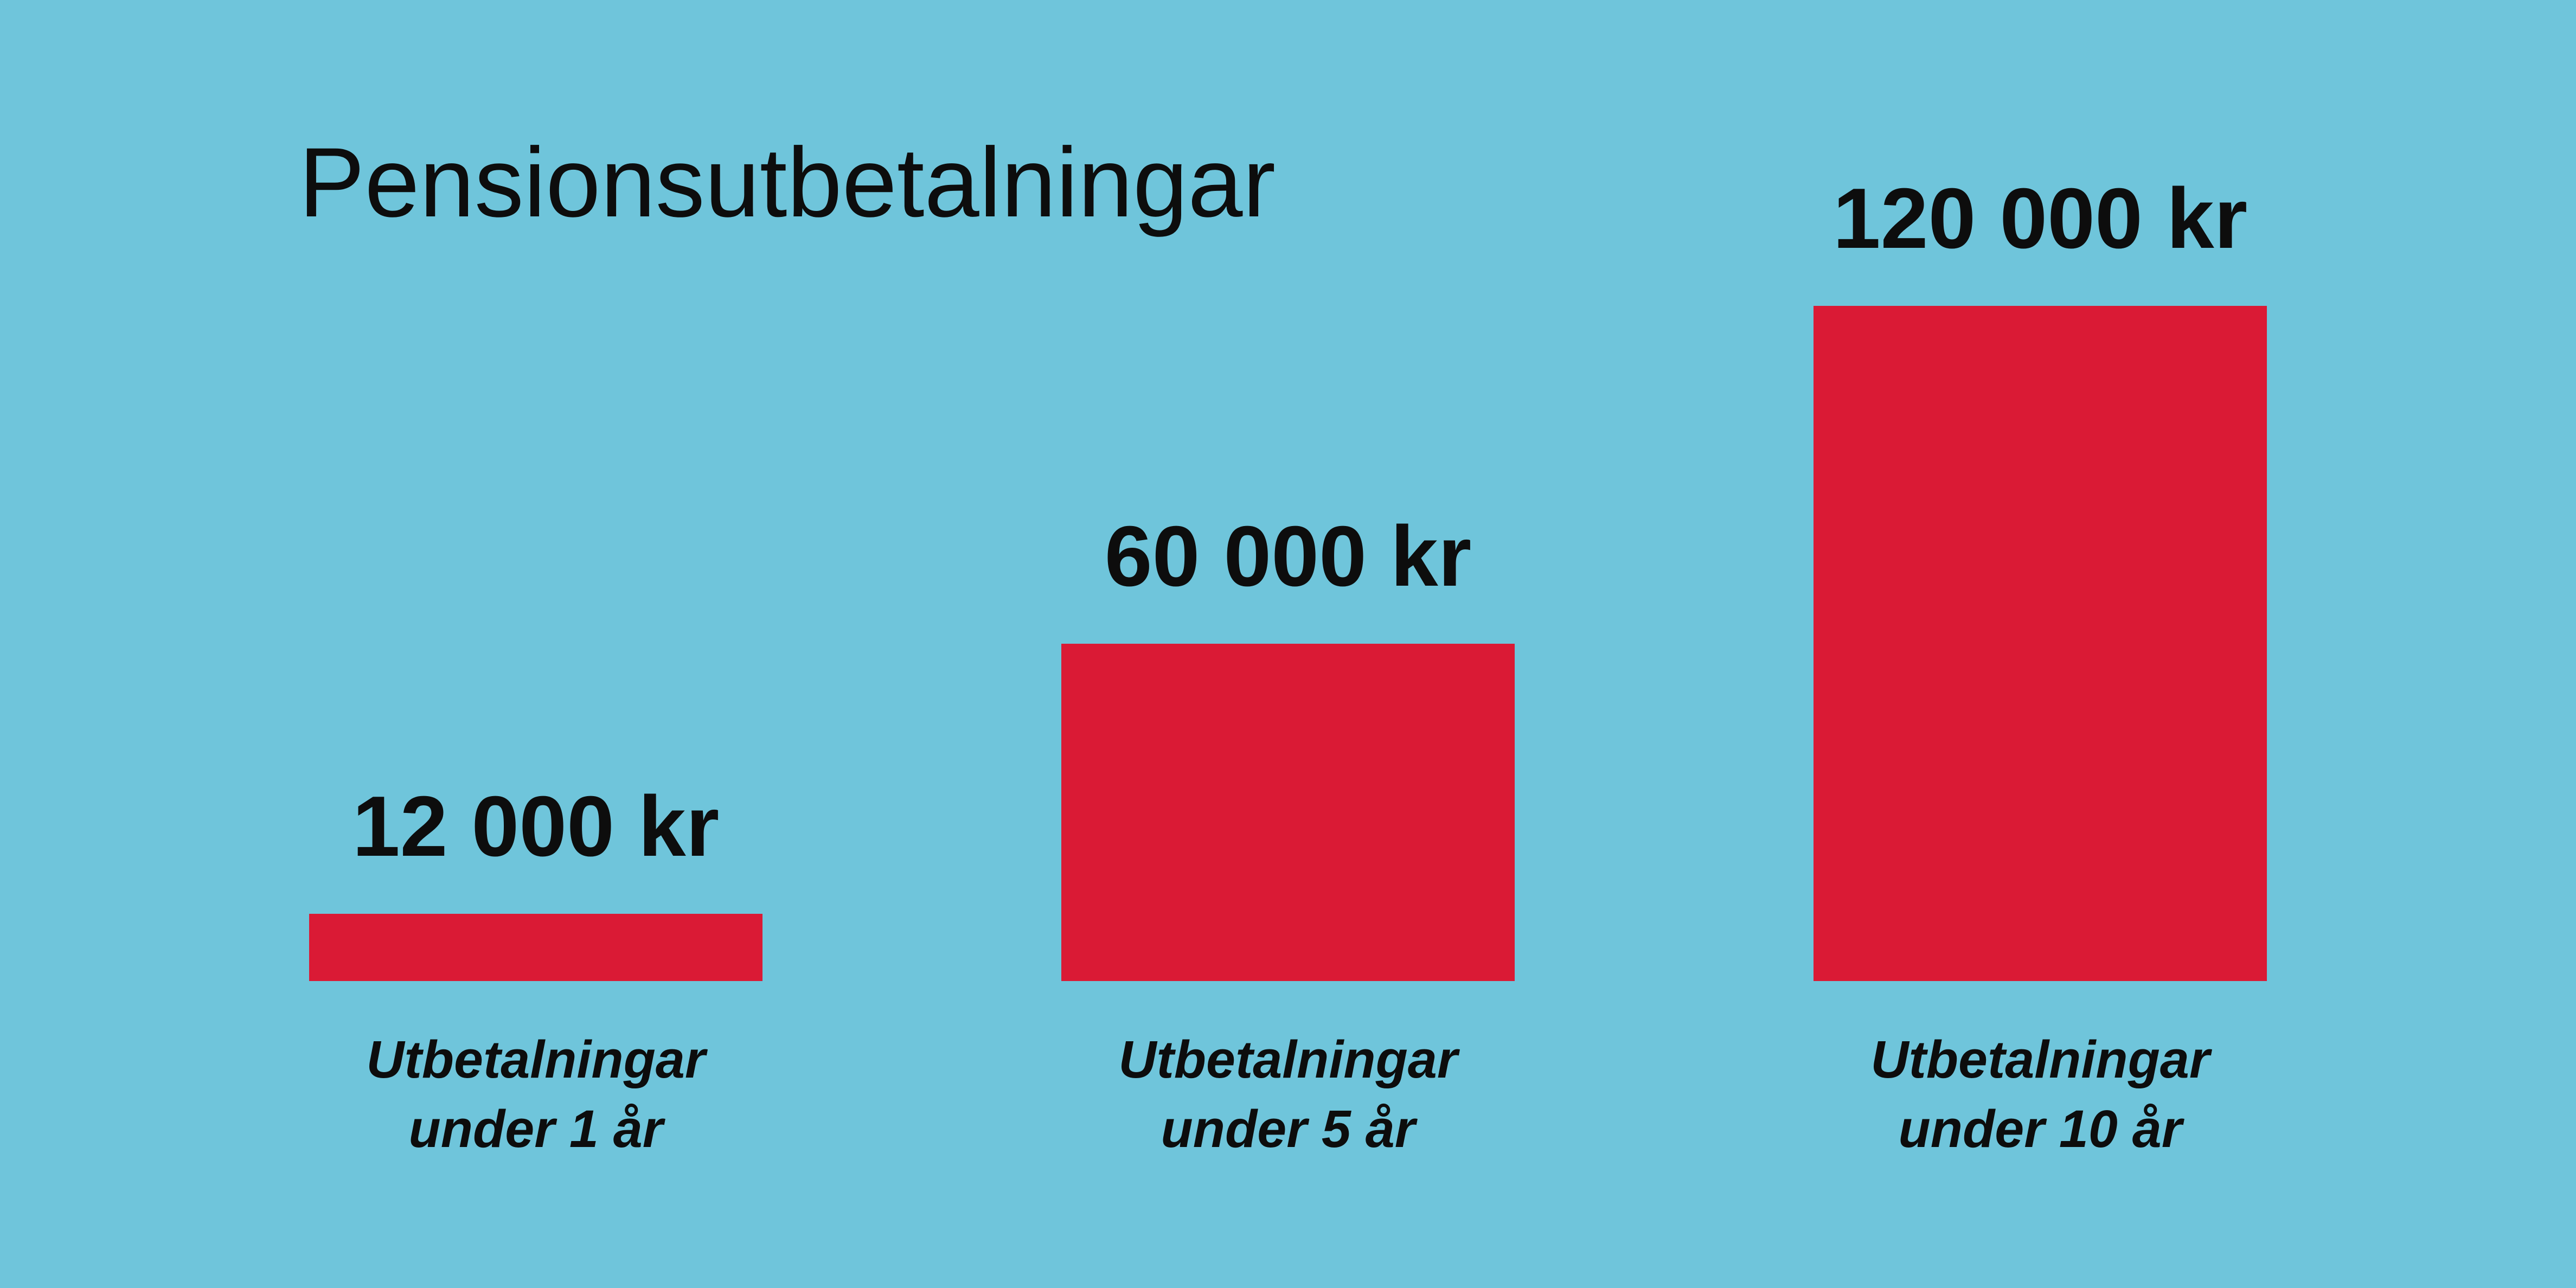 This screenshot has height=1288, width=2576. What do you see at coordinates (536, 1094) in the screenshot?
I see `category-label: Utbetalningar under 1 år` at bounding box center [536, 1094].